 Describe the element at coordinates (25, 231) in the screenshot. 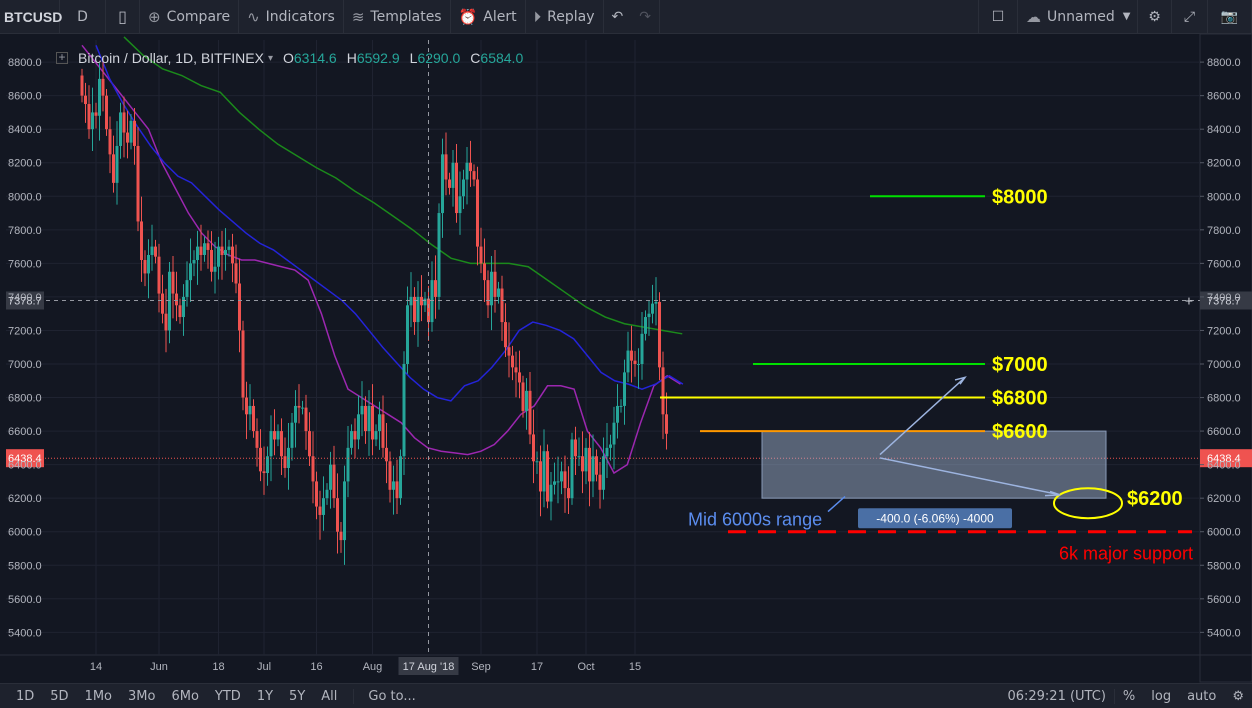

I see `y-tick-label-left: 7800.0` at that location.